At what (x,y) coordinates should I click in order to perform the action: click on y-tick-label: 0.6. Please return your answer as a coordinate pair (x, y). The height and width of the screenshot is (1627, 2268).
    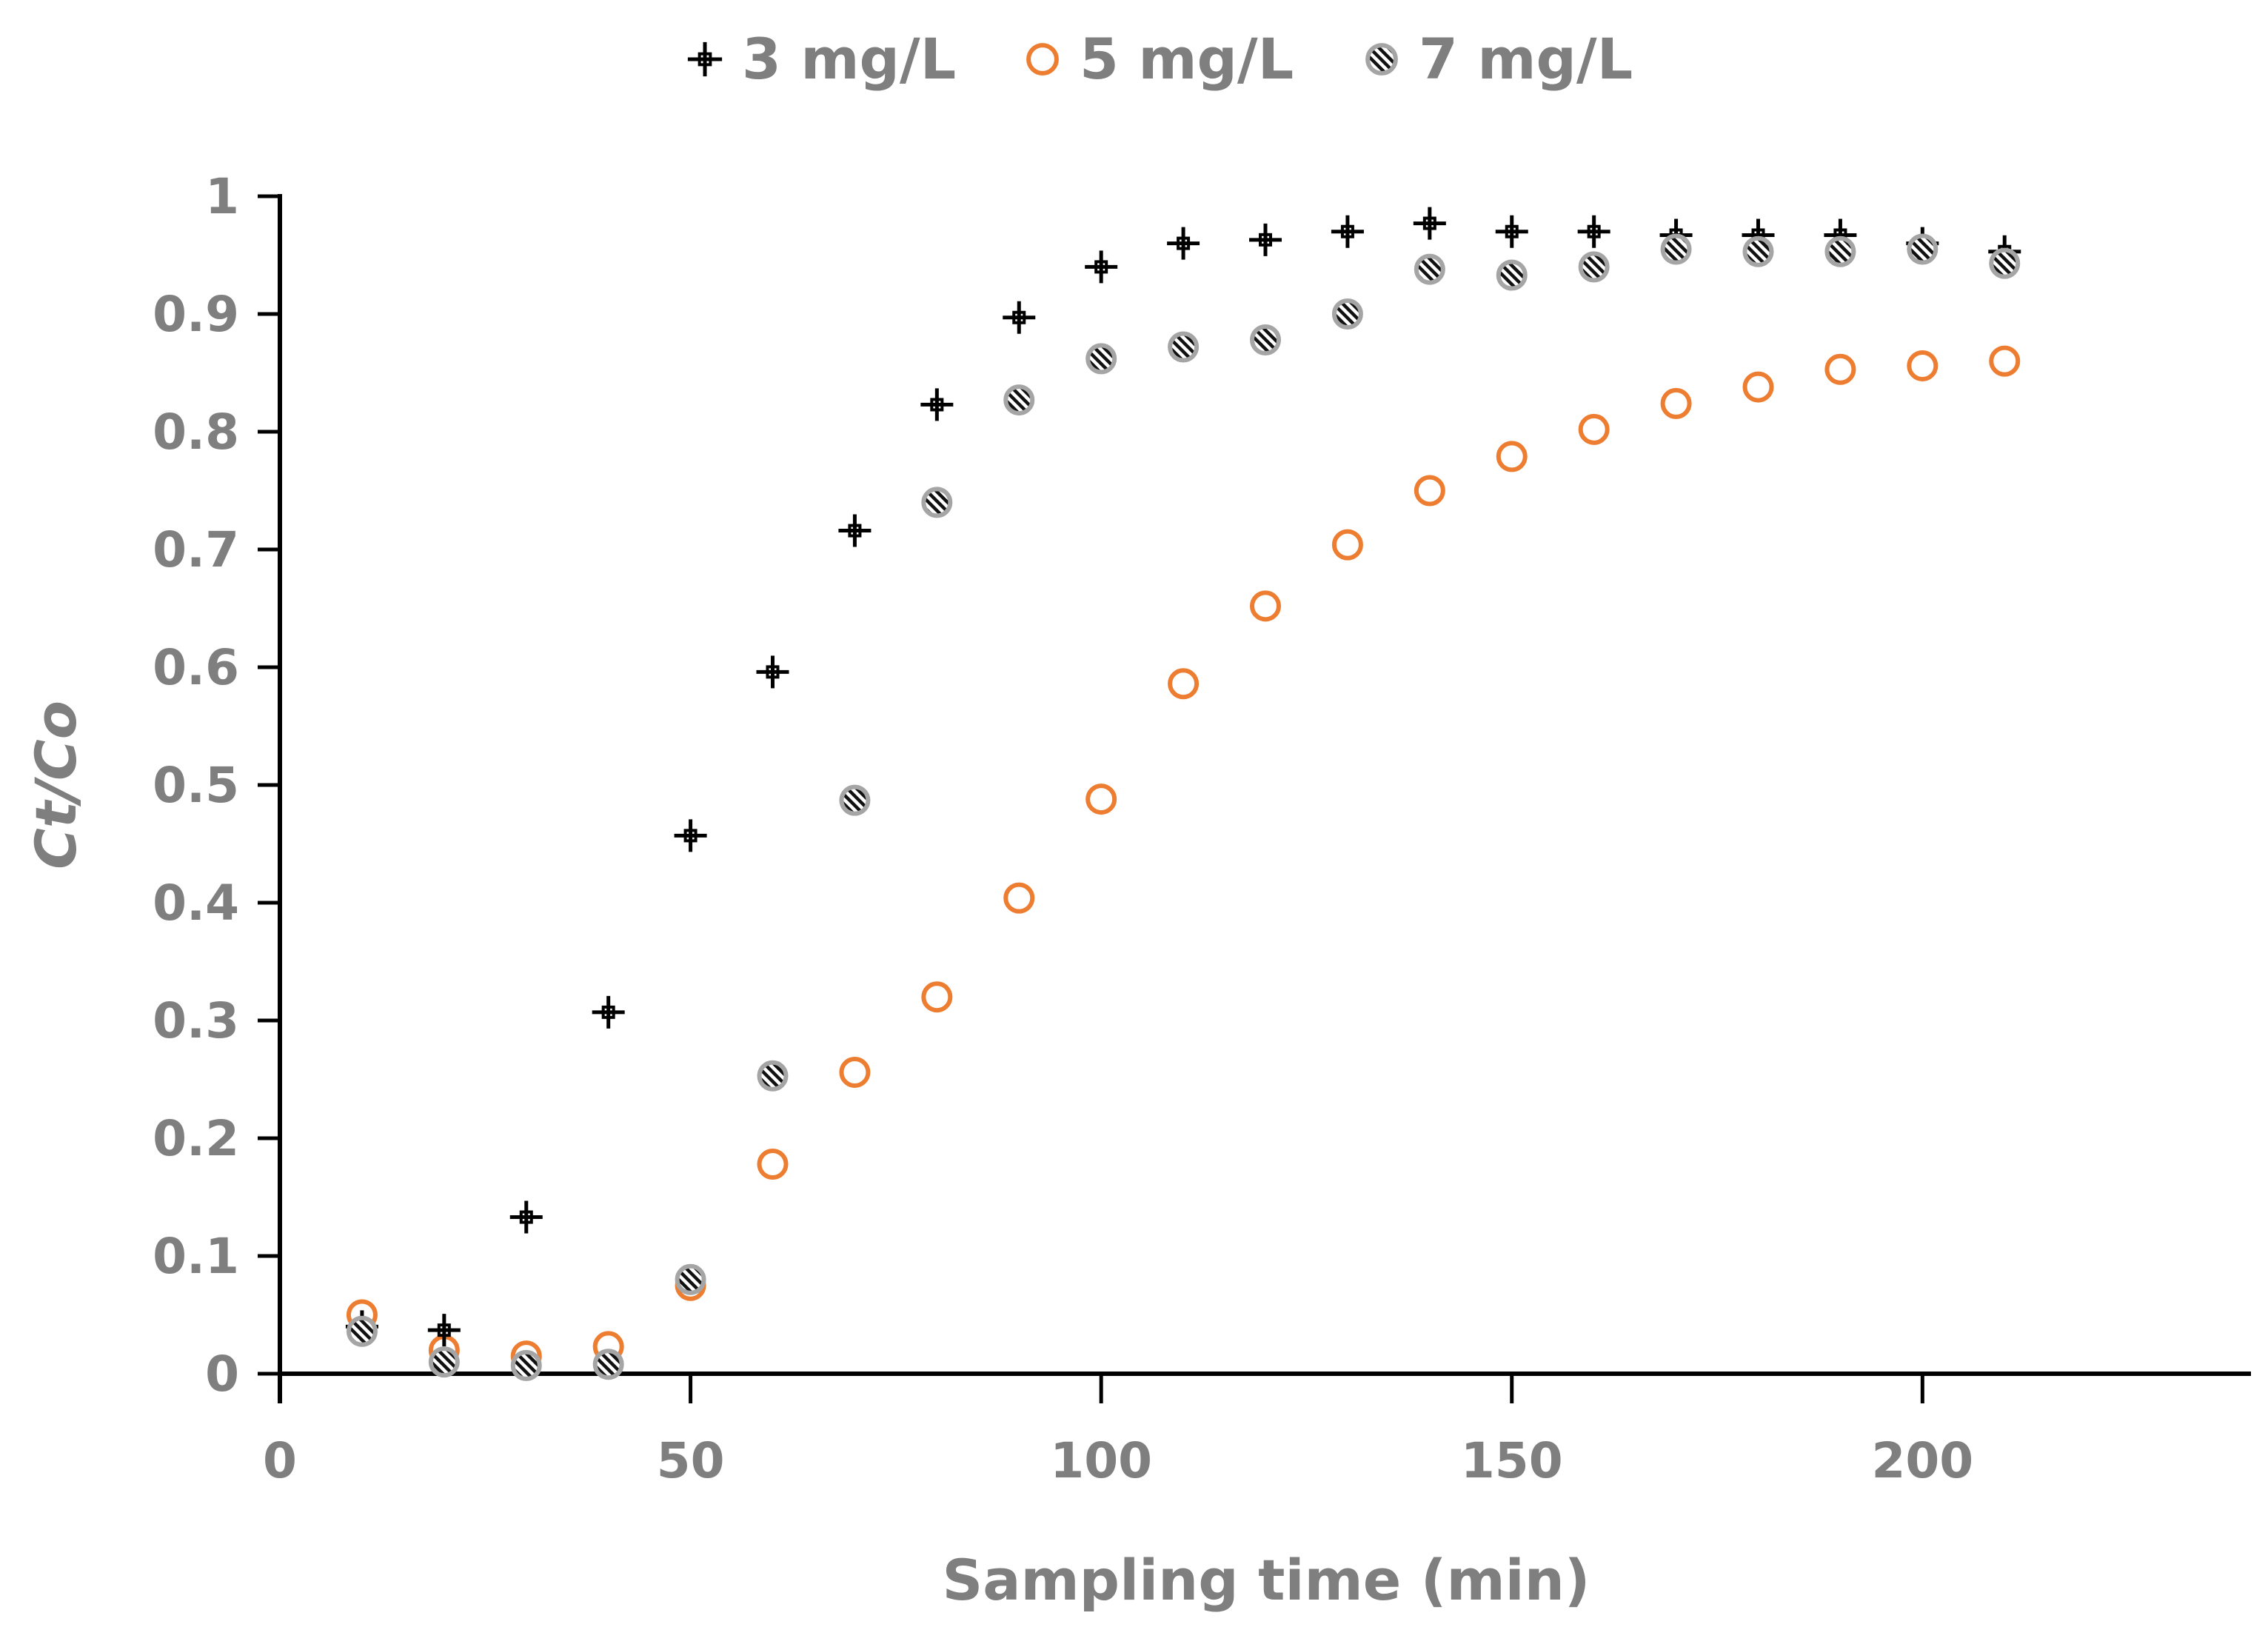
    Looking at the image, I should click on (196, 667).